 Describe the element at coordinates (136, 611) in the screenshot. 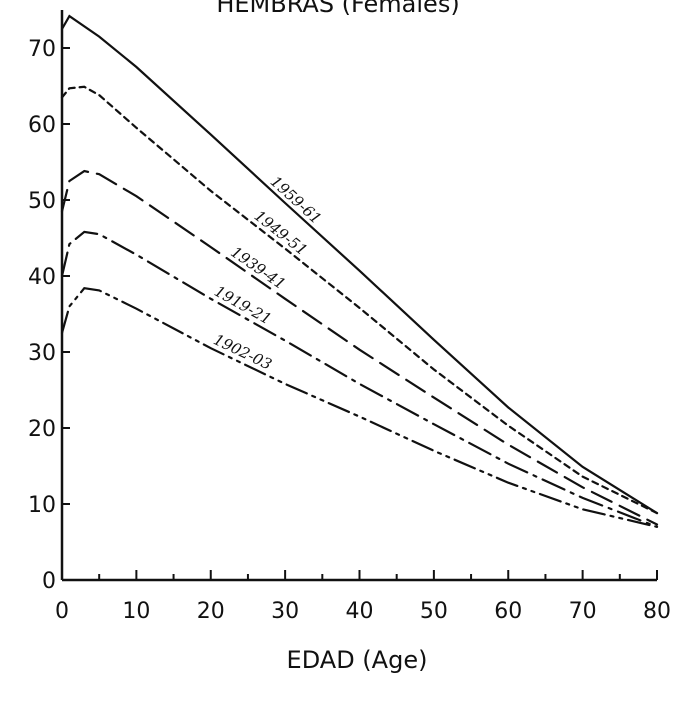

I see `x-tick-label: 10` at that location.